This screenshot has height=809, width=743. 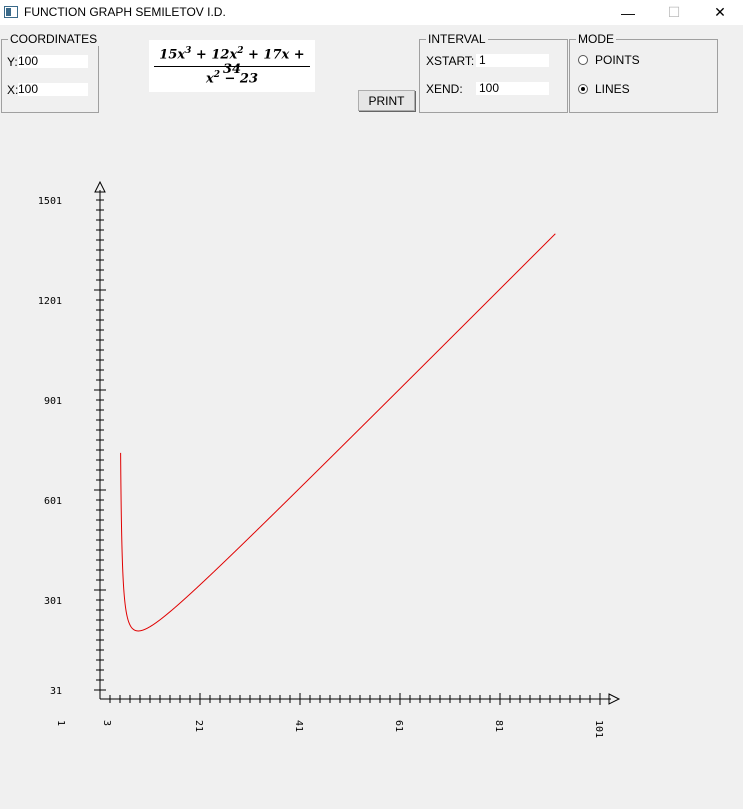 What do you see at coordinates (232, 62) in the screenshot?
I see `formula-numerator: 15x3 + 12x2 + 17x + 34` at bounding box center [232, 62].